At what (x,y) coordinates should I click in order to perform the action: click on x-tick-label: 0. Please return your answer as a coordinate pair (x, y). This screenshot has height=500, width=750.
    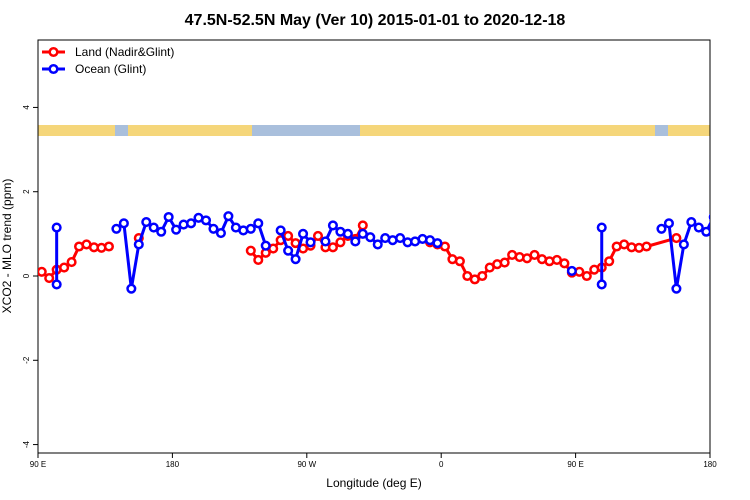
    Looking at the image, I should click on (441, 464).